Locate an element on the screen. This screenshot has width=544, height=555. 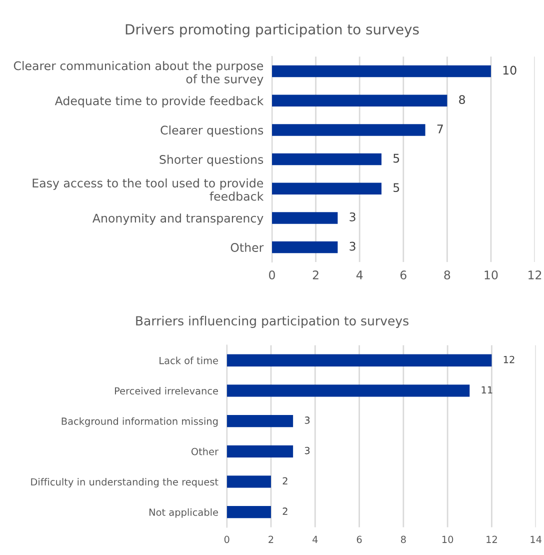
y-tick-label: Not applicable is located at coordinates (183, 513).